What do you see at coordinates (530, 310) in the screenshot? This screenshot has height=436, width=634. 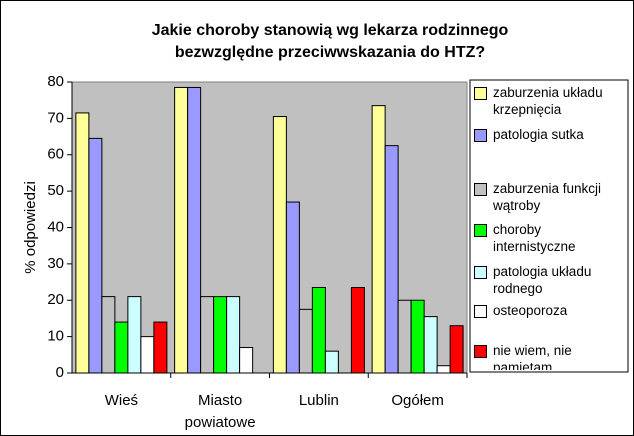 I see `legend-label: osteoporoza` at bounding box center [530, 310].